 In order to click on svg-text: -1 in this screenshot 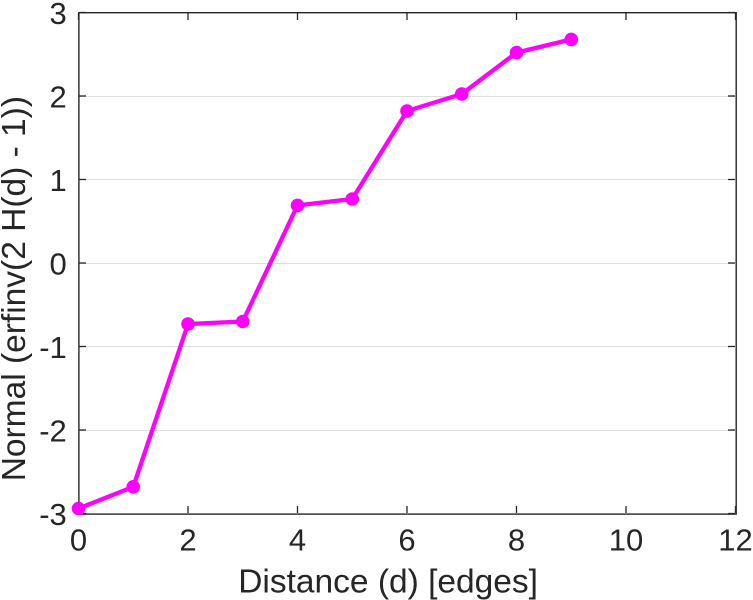, I will do `click(53, 347)`.